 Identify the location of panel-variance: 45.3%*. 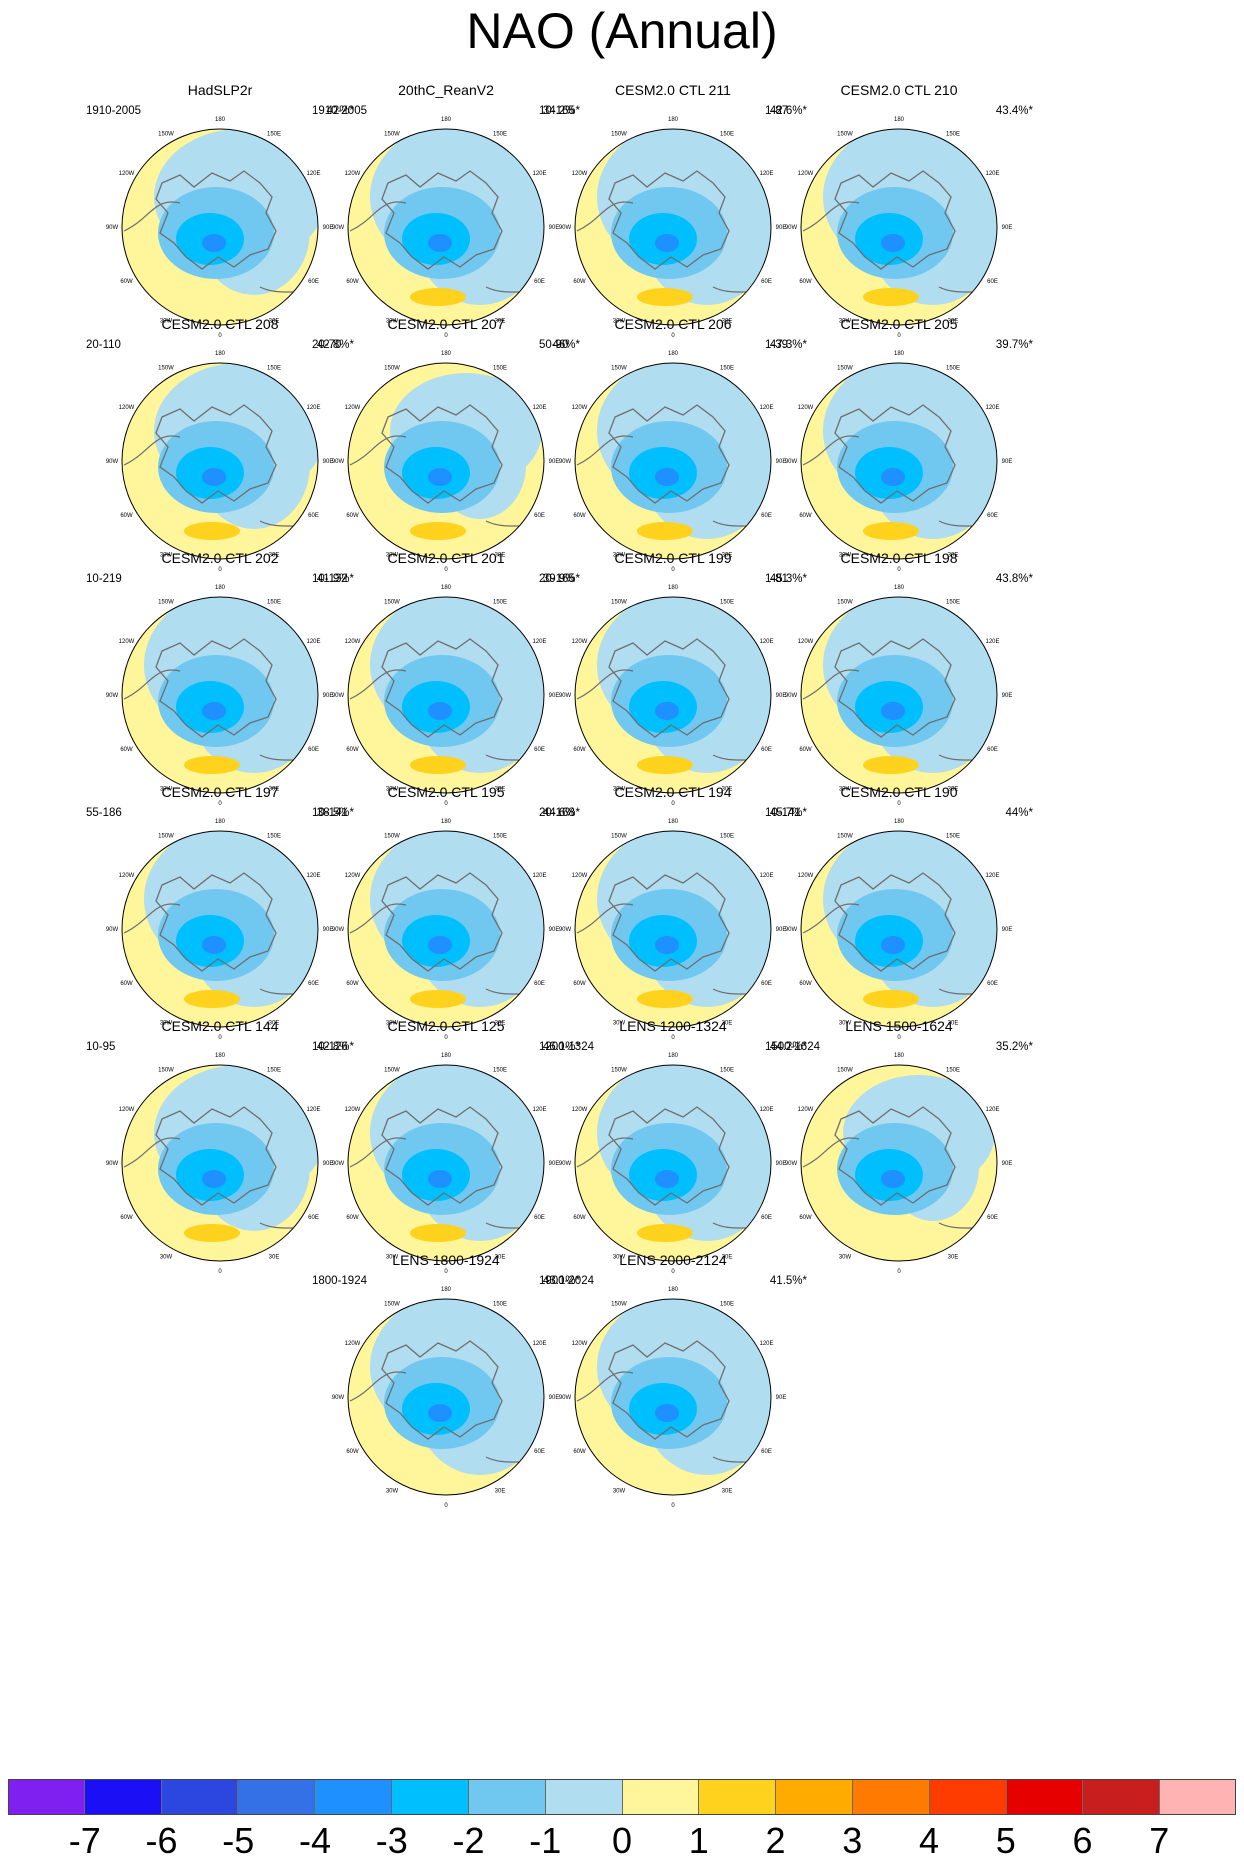
(788, 579).